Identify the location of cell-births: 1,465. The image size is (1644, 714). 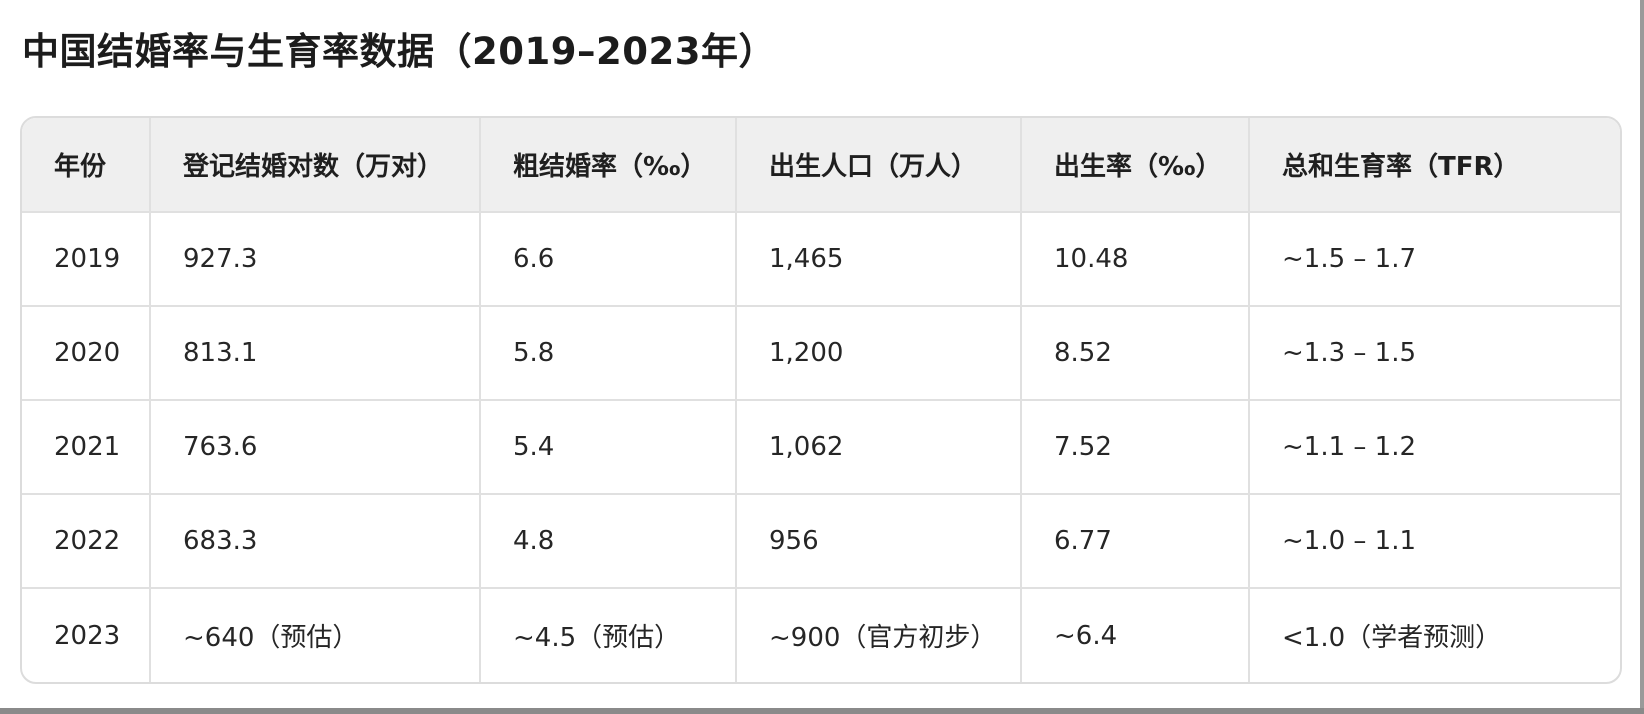
(879, 259).